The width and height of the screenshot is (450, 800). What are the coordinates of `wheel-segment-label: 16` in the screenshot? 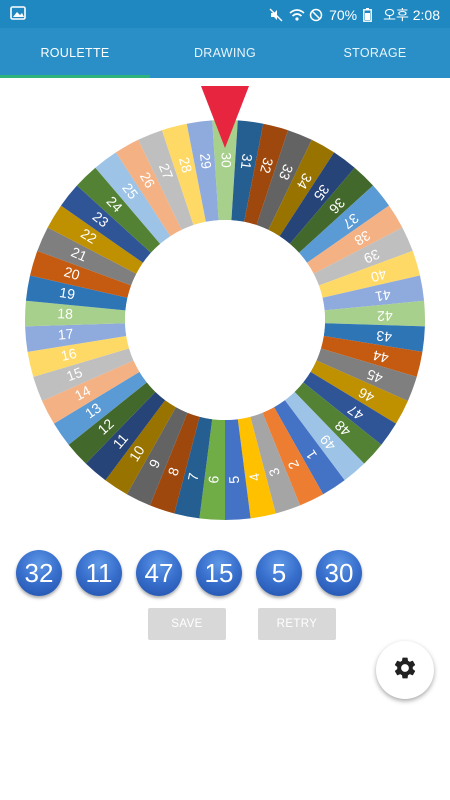 It's located at (68, 354).